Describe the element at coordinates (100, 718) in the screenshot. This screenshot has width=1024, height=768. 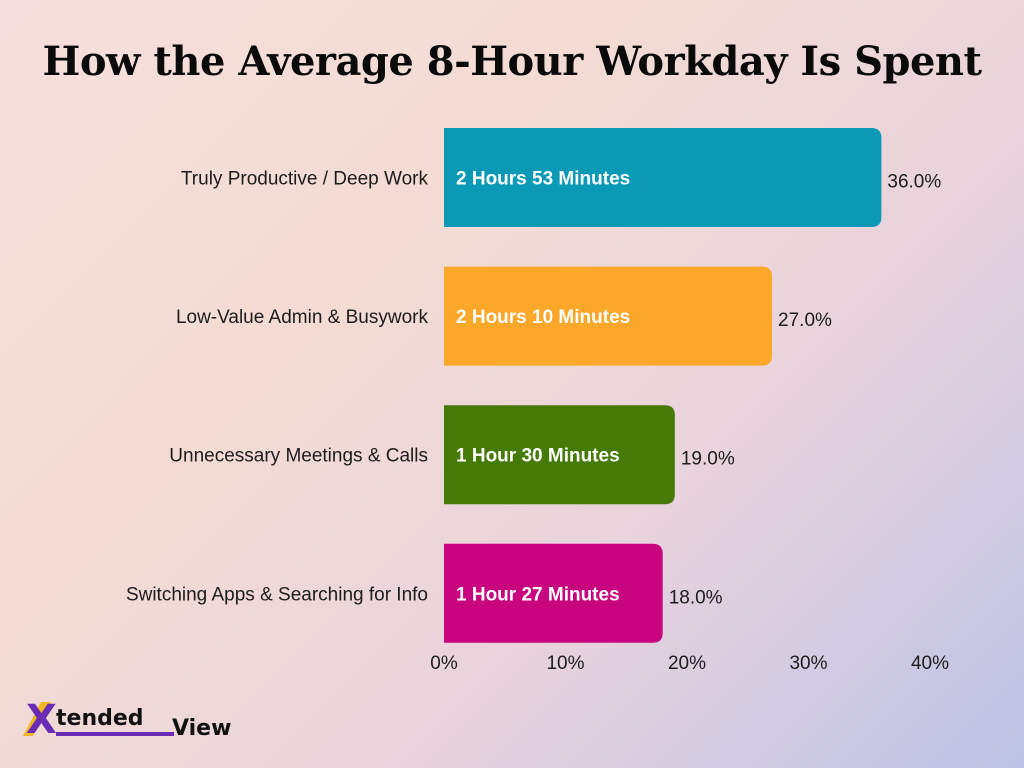
I see `logo-word-tended: tended` at that location.